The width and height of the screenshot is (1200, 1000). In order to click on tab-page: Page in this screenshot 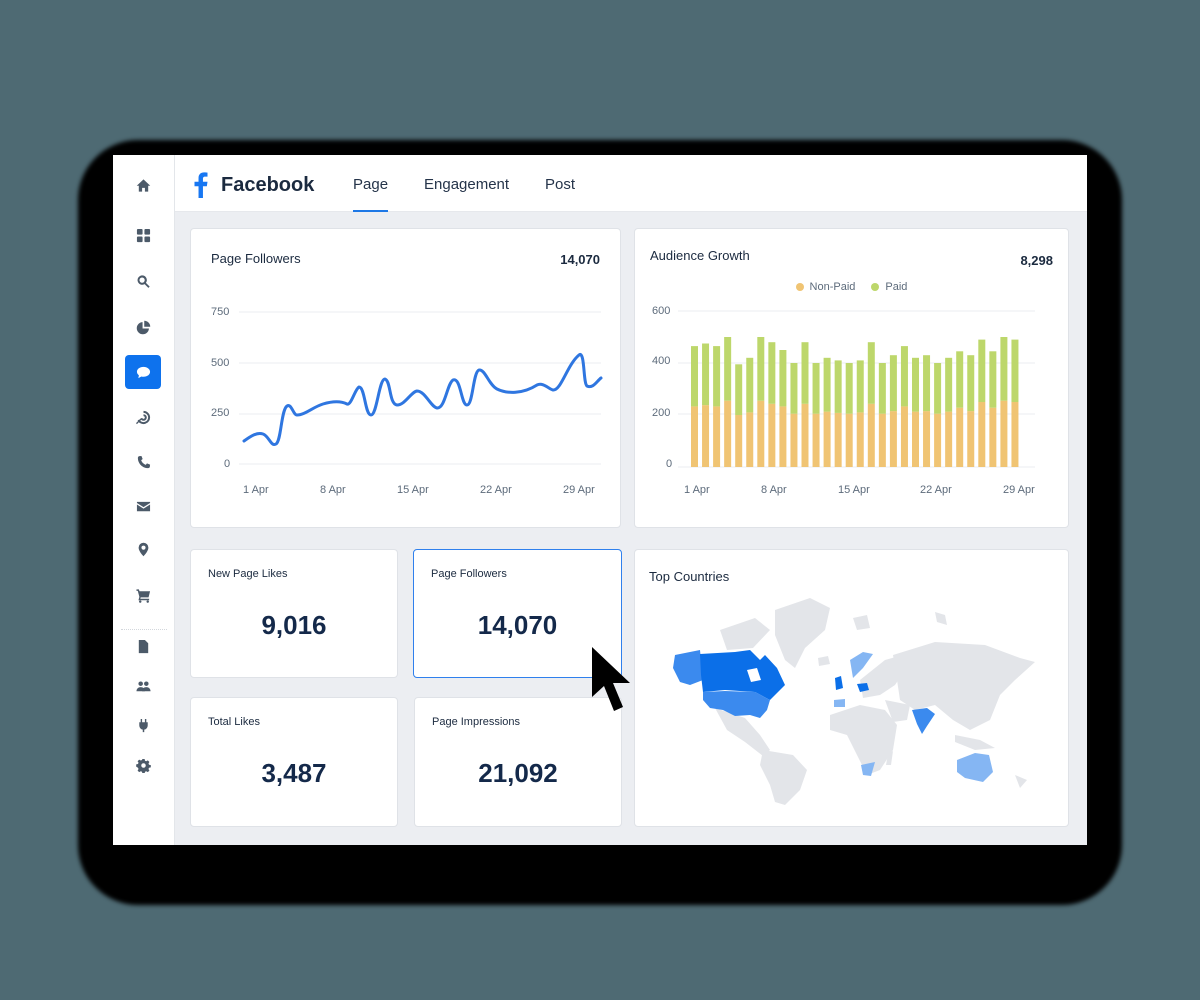, I will do `click(371, 194)`.